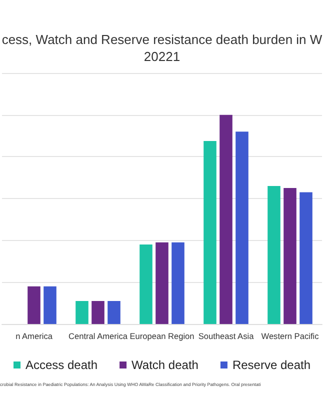 This screenshot has height=394, width=324. I want to click on x-tick-label: n America, so click(34, 336).